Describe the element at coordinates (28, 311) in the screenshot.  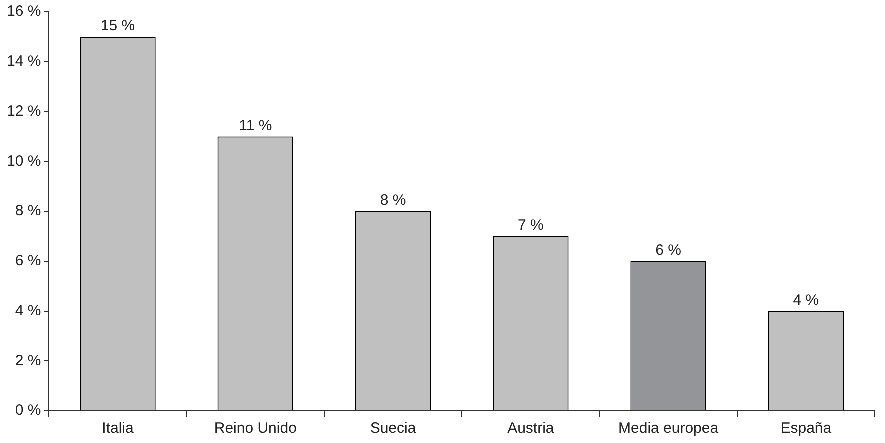
I see `y-tick-label: 4 %` at that location.